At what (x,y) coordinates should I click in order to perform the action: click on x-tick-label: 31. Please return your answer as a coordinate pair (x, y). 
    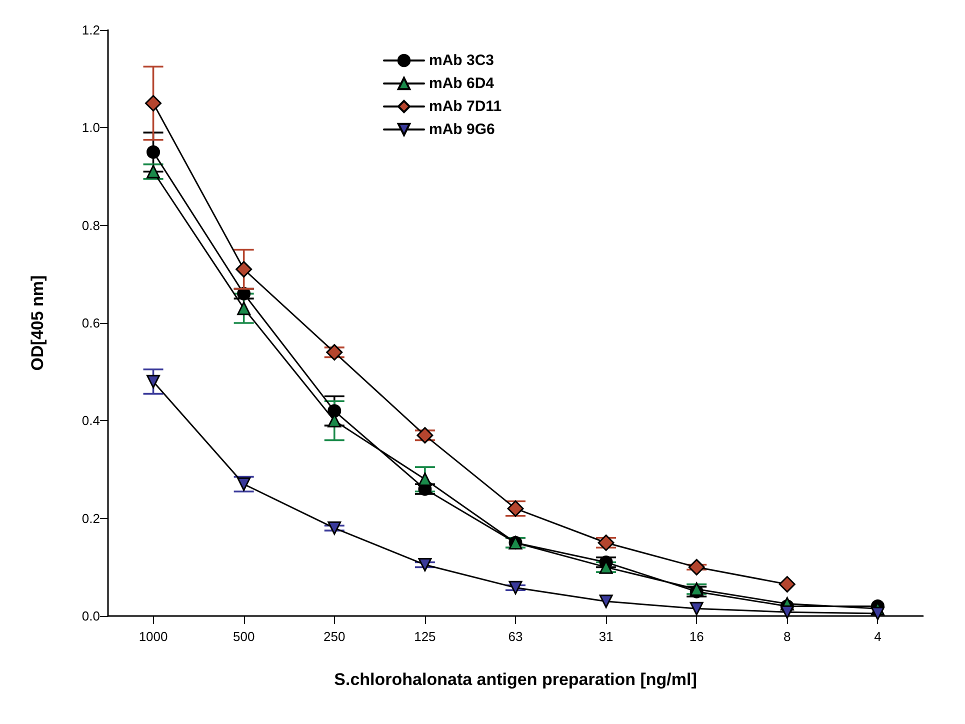
    Looking at the image, I should click on (606, 636).